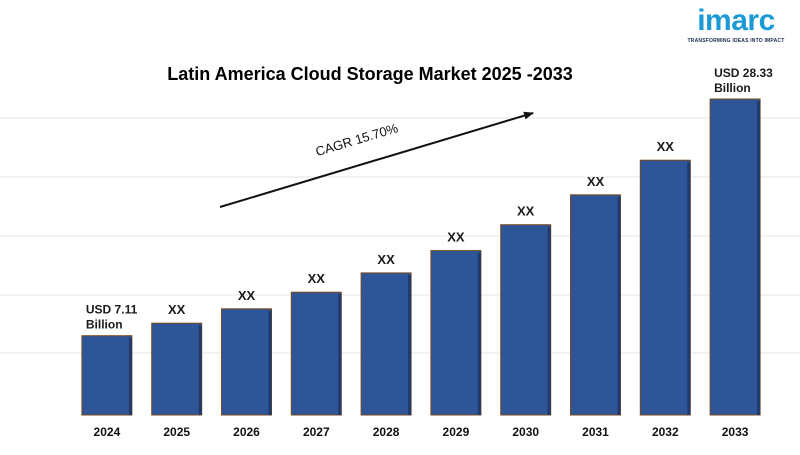 This screenshot has height=455, width=800. I want to click on bar-2030, so click(526, 320).